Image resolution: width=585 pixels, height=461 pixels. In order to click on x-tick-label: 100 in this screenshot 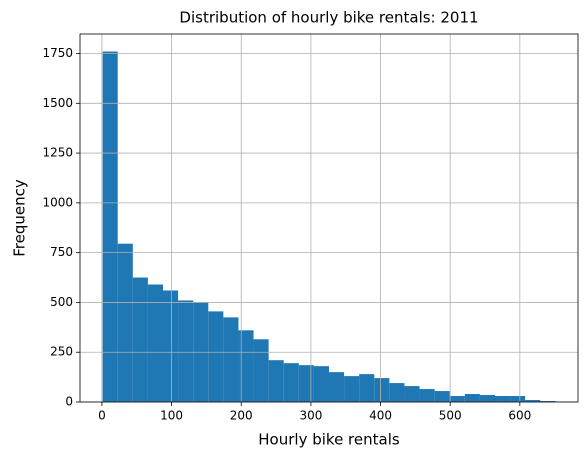, I will do `click(171, 416)`.